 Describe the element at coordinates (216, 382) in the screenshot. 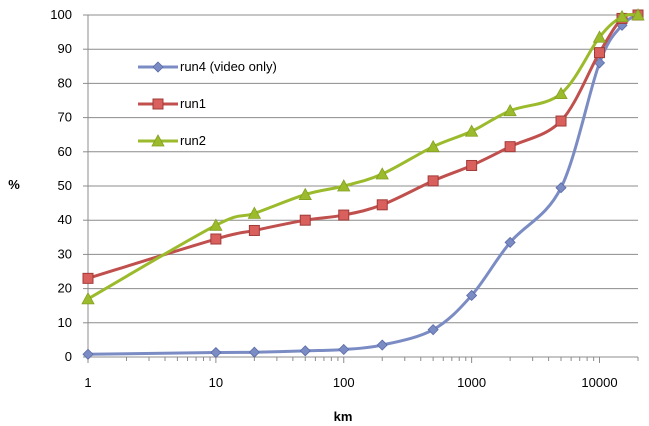

I see `x-tick-label: 10` at that location.